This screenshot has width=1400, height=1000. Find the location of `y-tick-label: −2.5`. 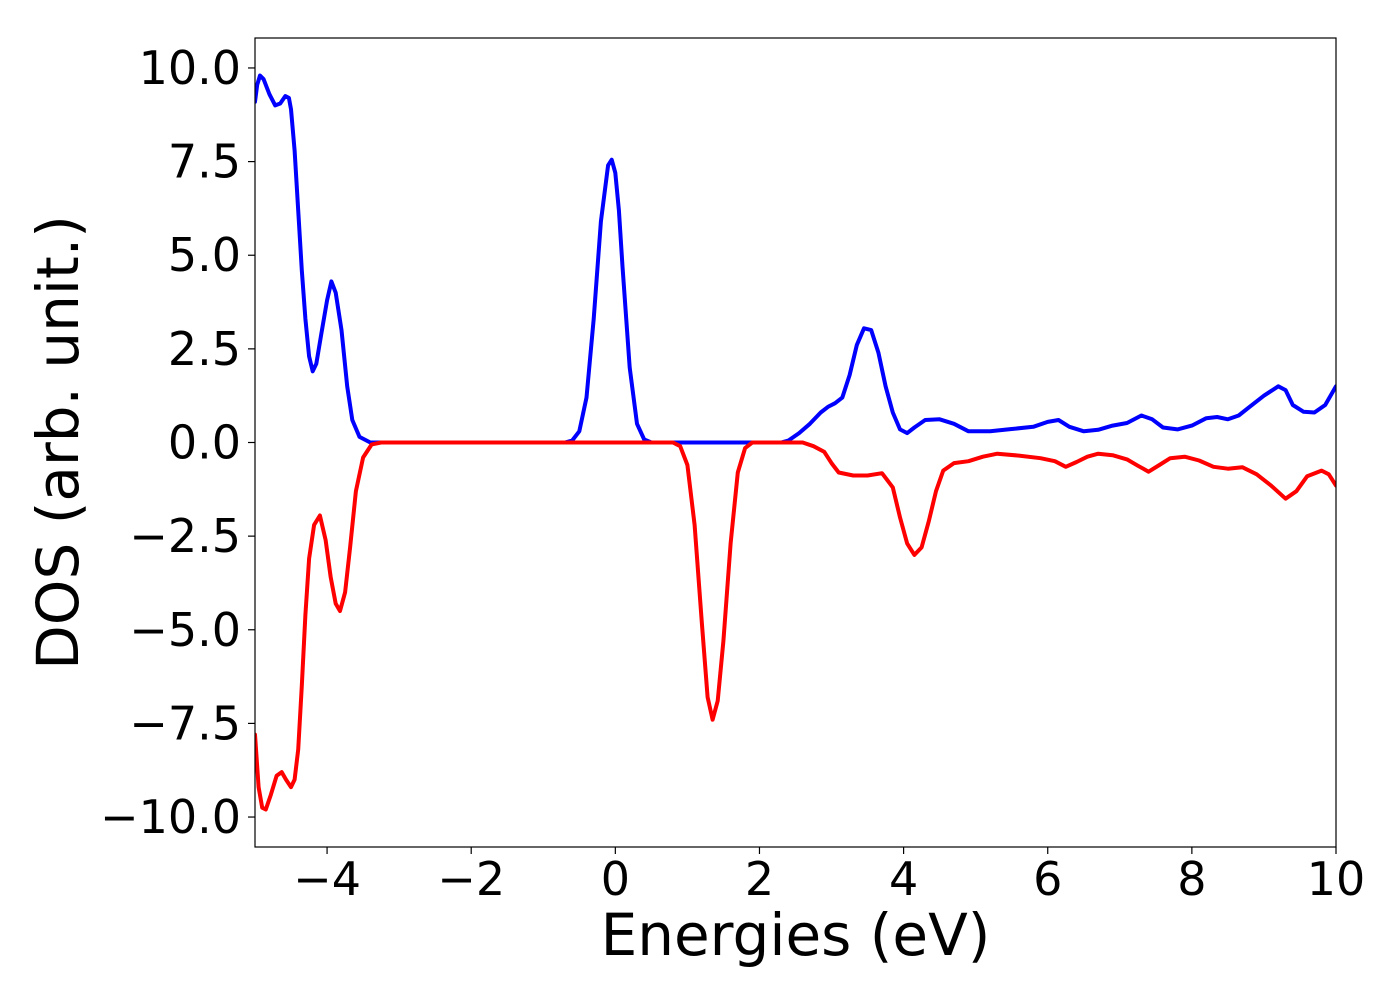

y-tick-label: −2.5 is located at coordinates (185, 536).